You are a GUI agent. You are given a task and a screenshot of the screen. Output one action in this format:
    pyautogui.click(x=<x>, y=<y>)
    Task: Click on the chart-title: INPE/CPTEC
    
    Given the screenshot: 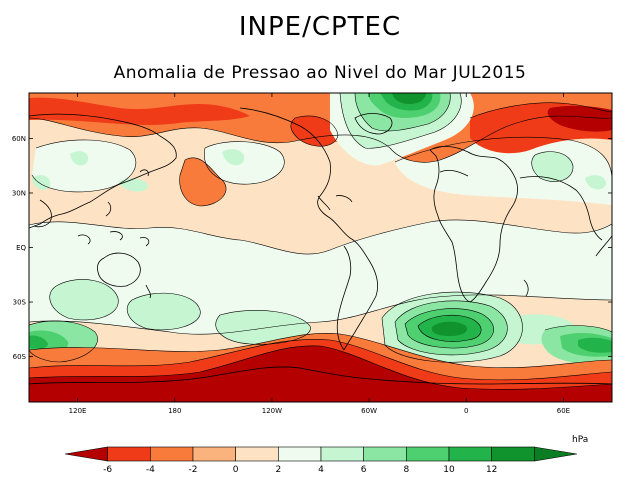 What is the action you would take?
    pyautogui.click(x=320, y=27)
    